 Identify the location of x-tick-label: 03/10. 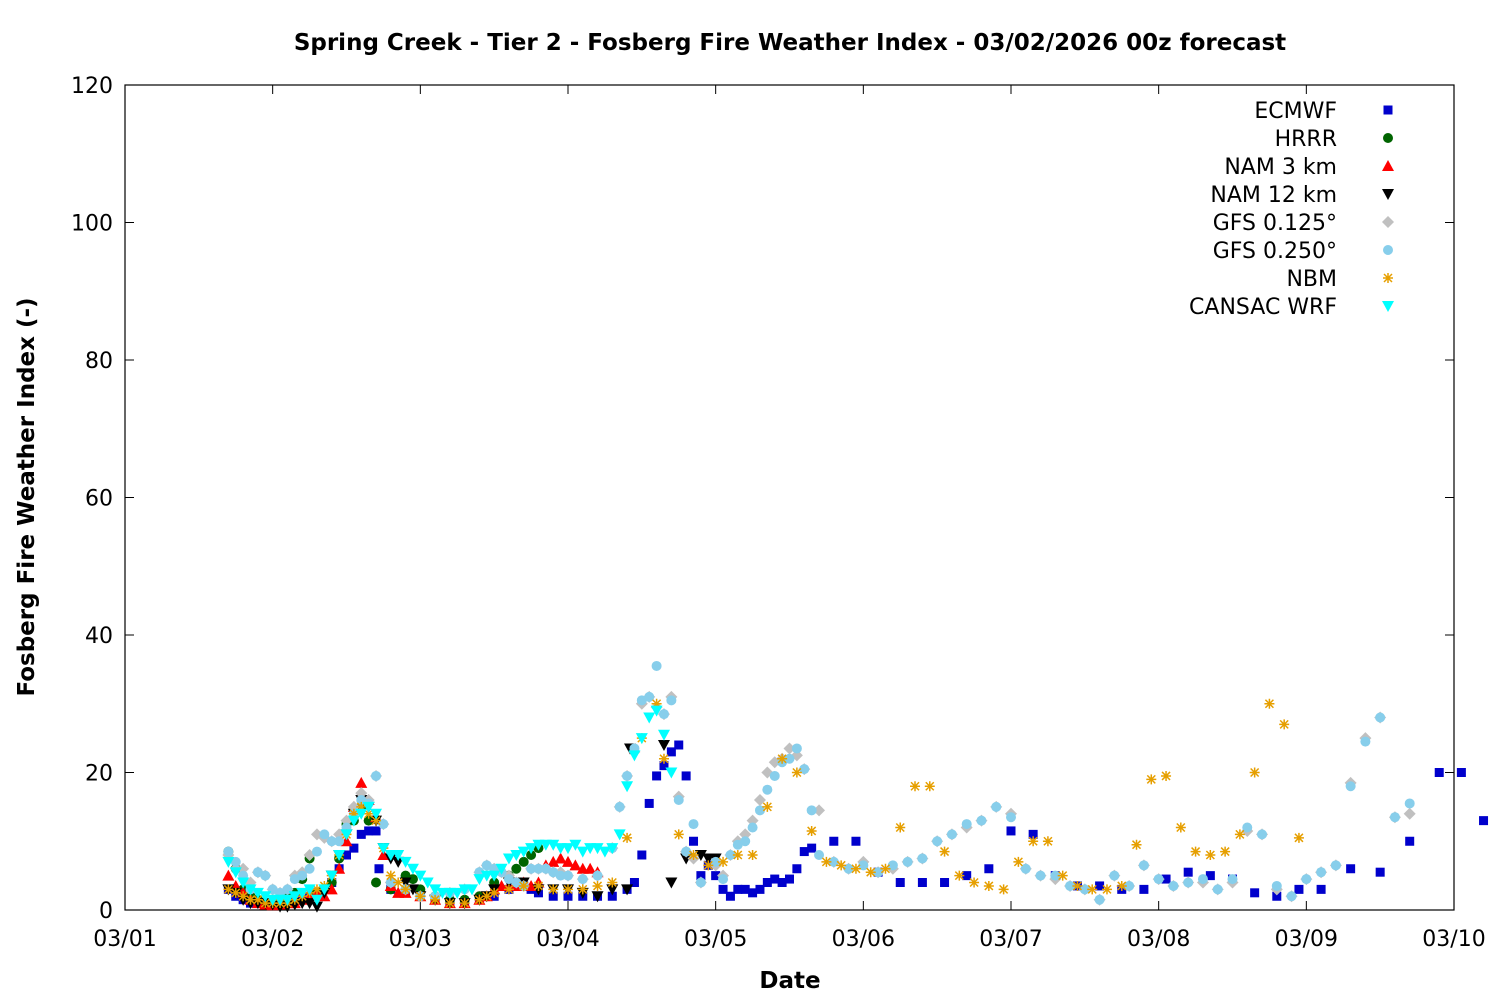
(1453, 939).